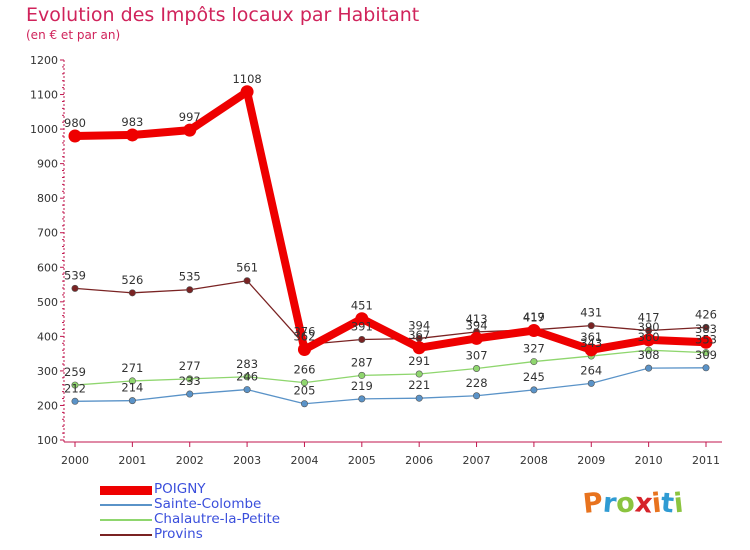 Image resolution: width=750 pixels, height=550 pixels. Describe the element at coordinates (534, 460) in the screenshot. I see `x-tick-label: 2008` at that location.